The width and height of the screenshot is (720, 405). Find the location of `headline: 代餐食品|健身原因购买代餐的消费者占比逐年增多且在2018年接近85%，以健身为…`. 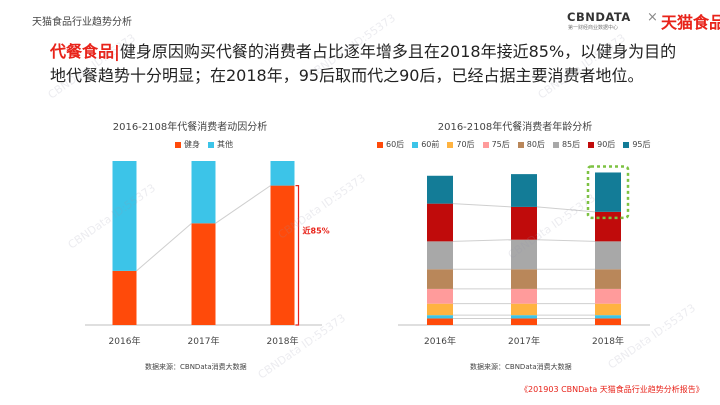

headline: 代餐食品|健身原因购买代餐的消费者占比逐年增多且在2018年接近85%，以健身为… is located at coordinates (370, 64).